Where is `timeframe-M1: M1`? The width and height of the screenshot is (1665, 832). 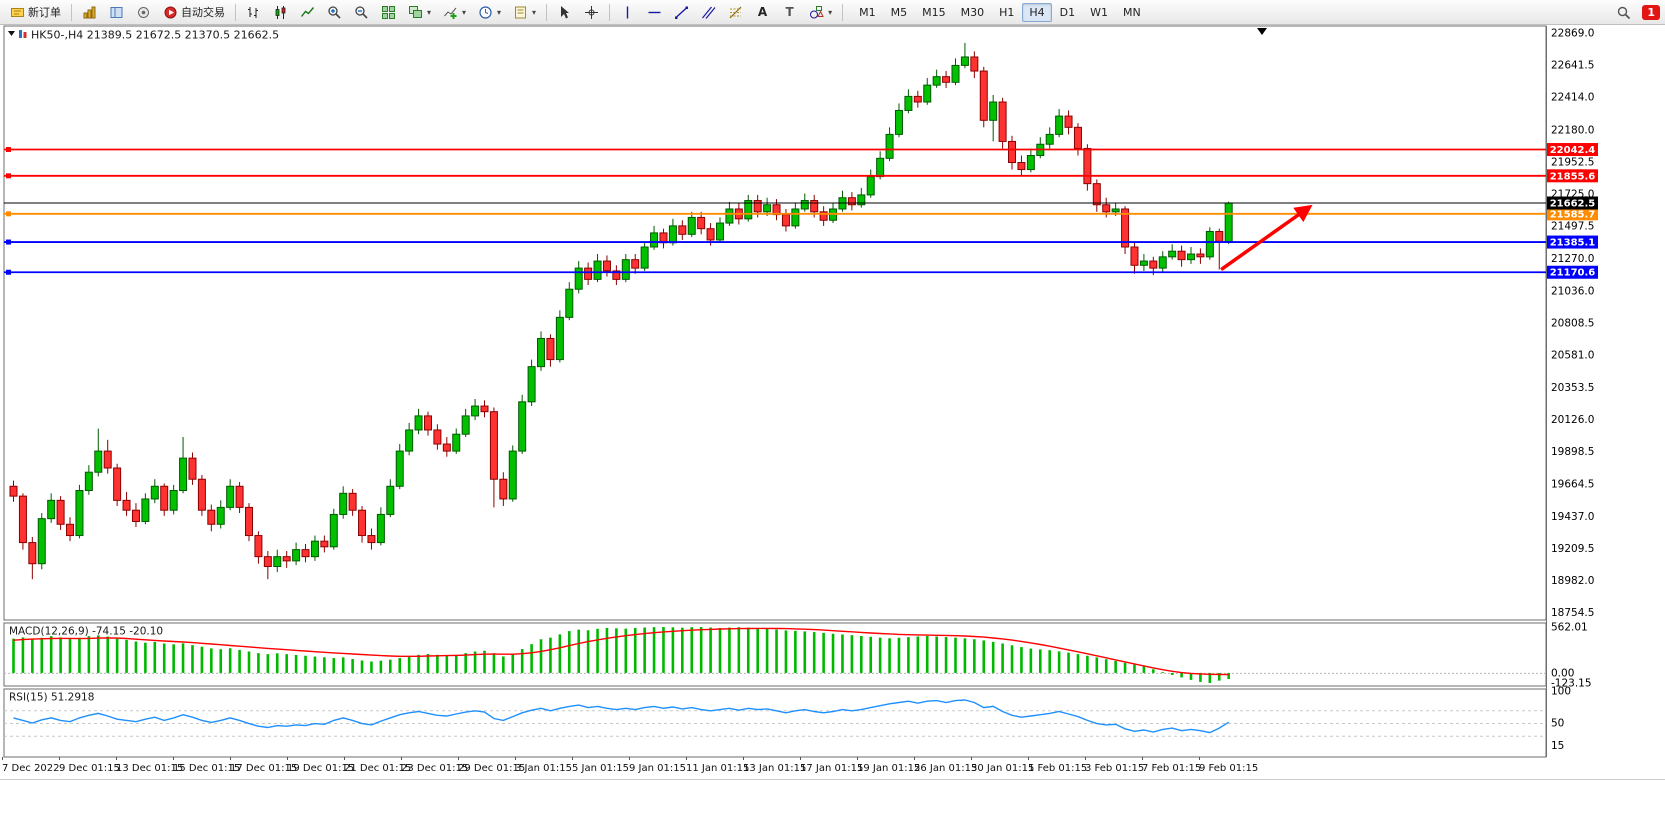
timeframe-M1: M1 is located at coordinates (867, 12).